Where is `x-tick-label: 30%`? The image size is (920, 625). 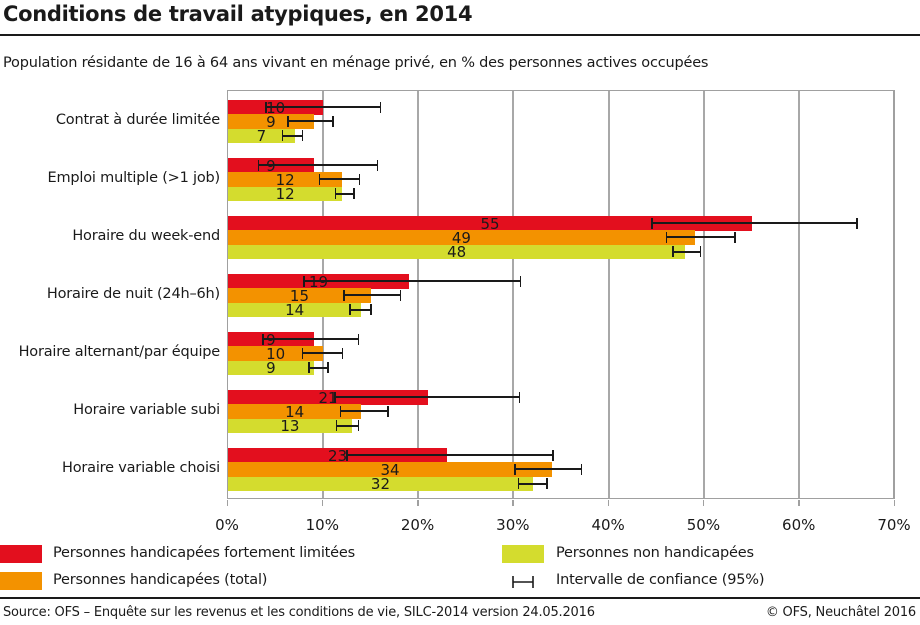
x-tick-label: 30% is located at coordinates (513, 525).